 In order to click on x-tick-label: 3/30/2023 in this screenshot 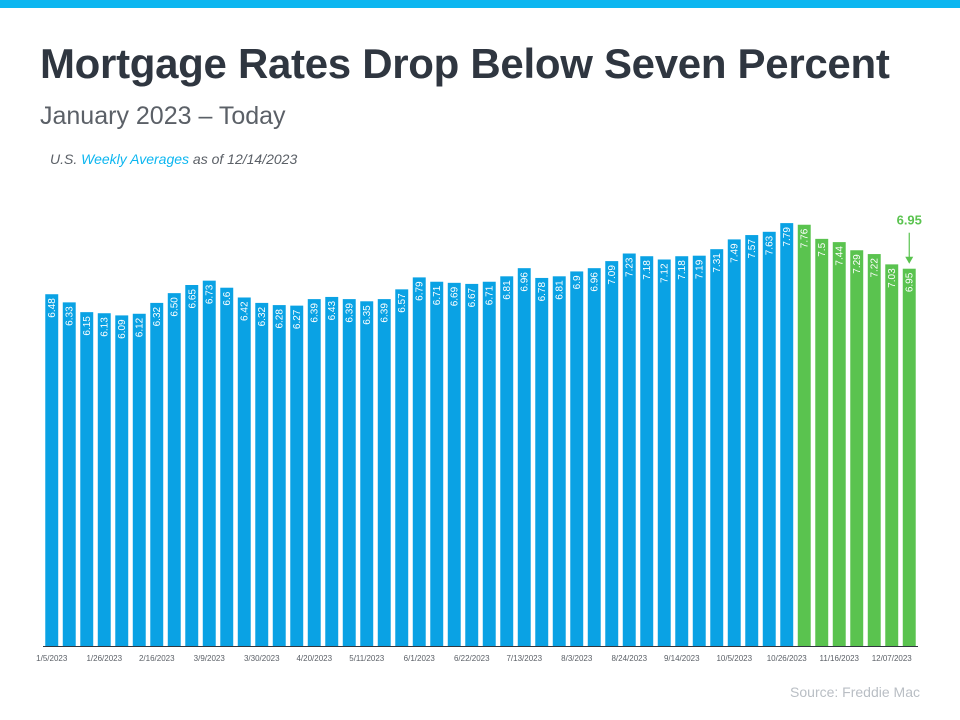, I will do `click(262, 658)`.